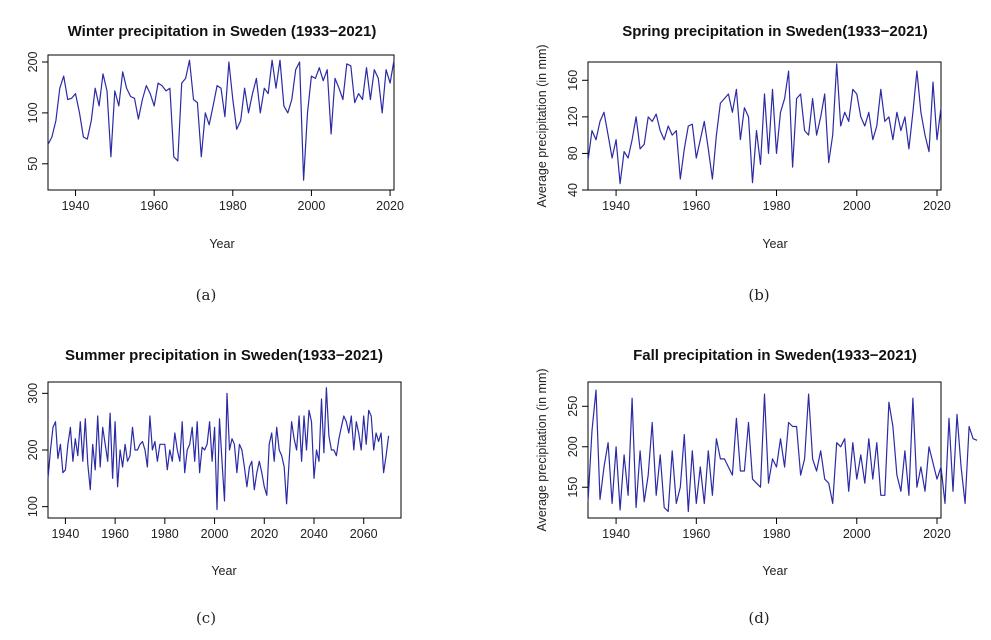 The image size is (991, 640). Describe the element at coordinates (33, 164) in the screenshot. I see `chart-a-ytick-label-50: 50` at that location.